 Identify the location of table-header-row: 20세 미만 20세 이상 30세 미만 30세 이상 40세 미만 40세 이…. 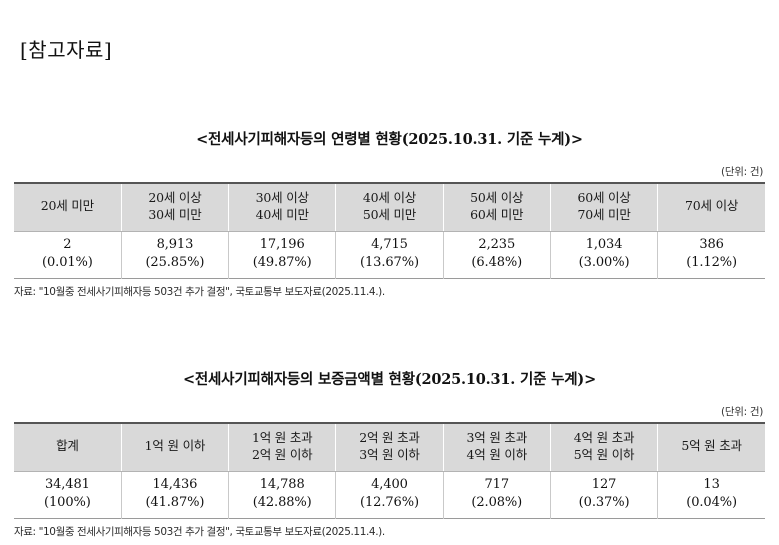
(389, 207).